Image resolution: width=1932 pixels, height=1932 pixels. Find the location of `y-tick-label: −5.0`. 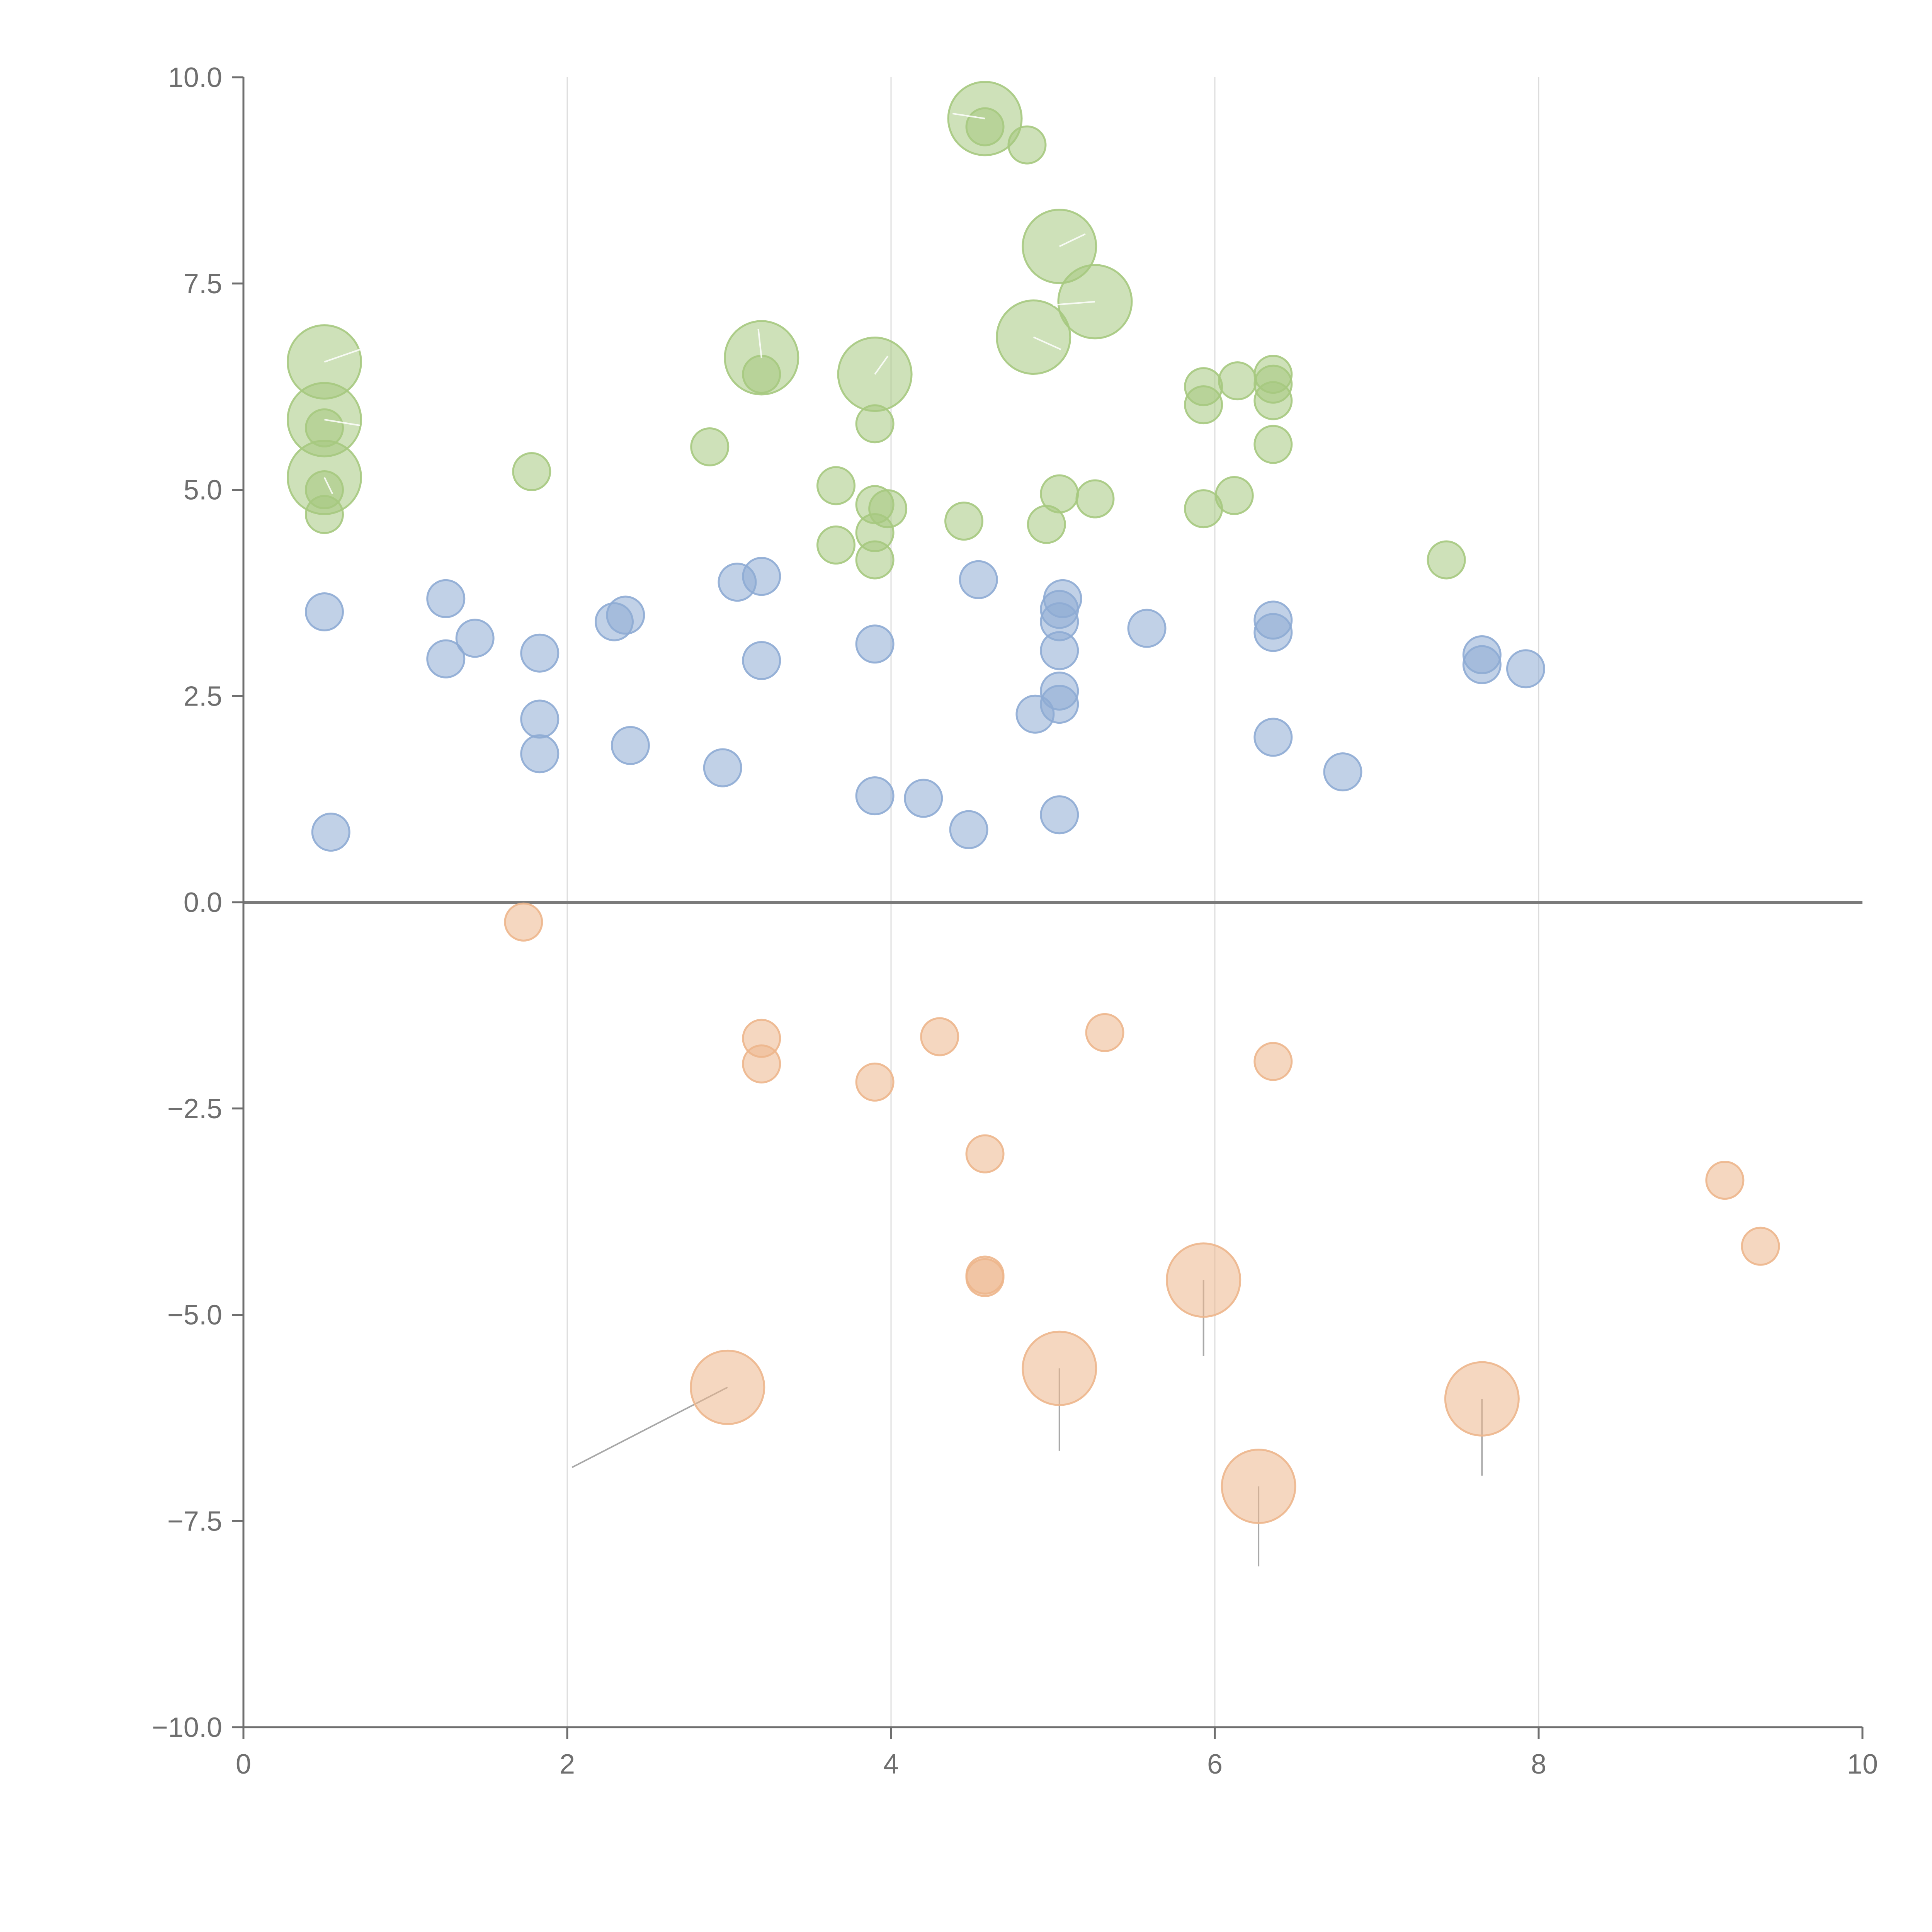

y-tick-label: −5.0 is located at coordinates (194, 1315).